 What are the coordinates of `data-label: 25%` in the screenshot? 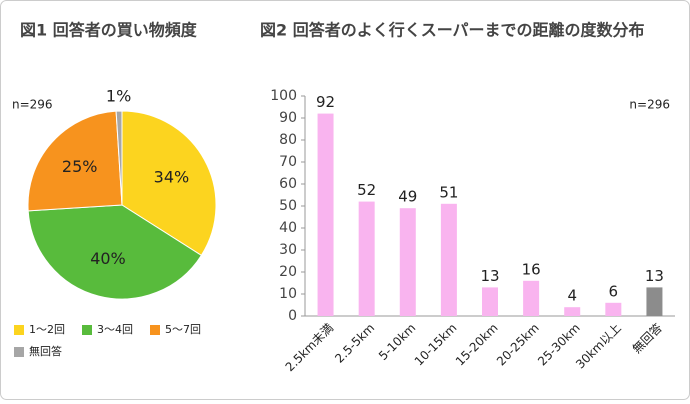 It's located at (80, 166).